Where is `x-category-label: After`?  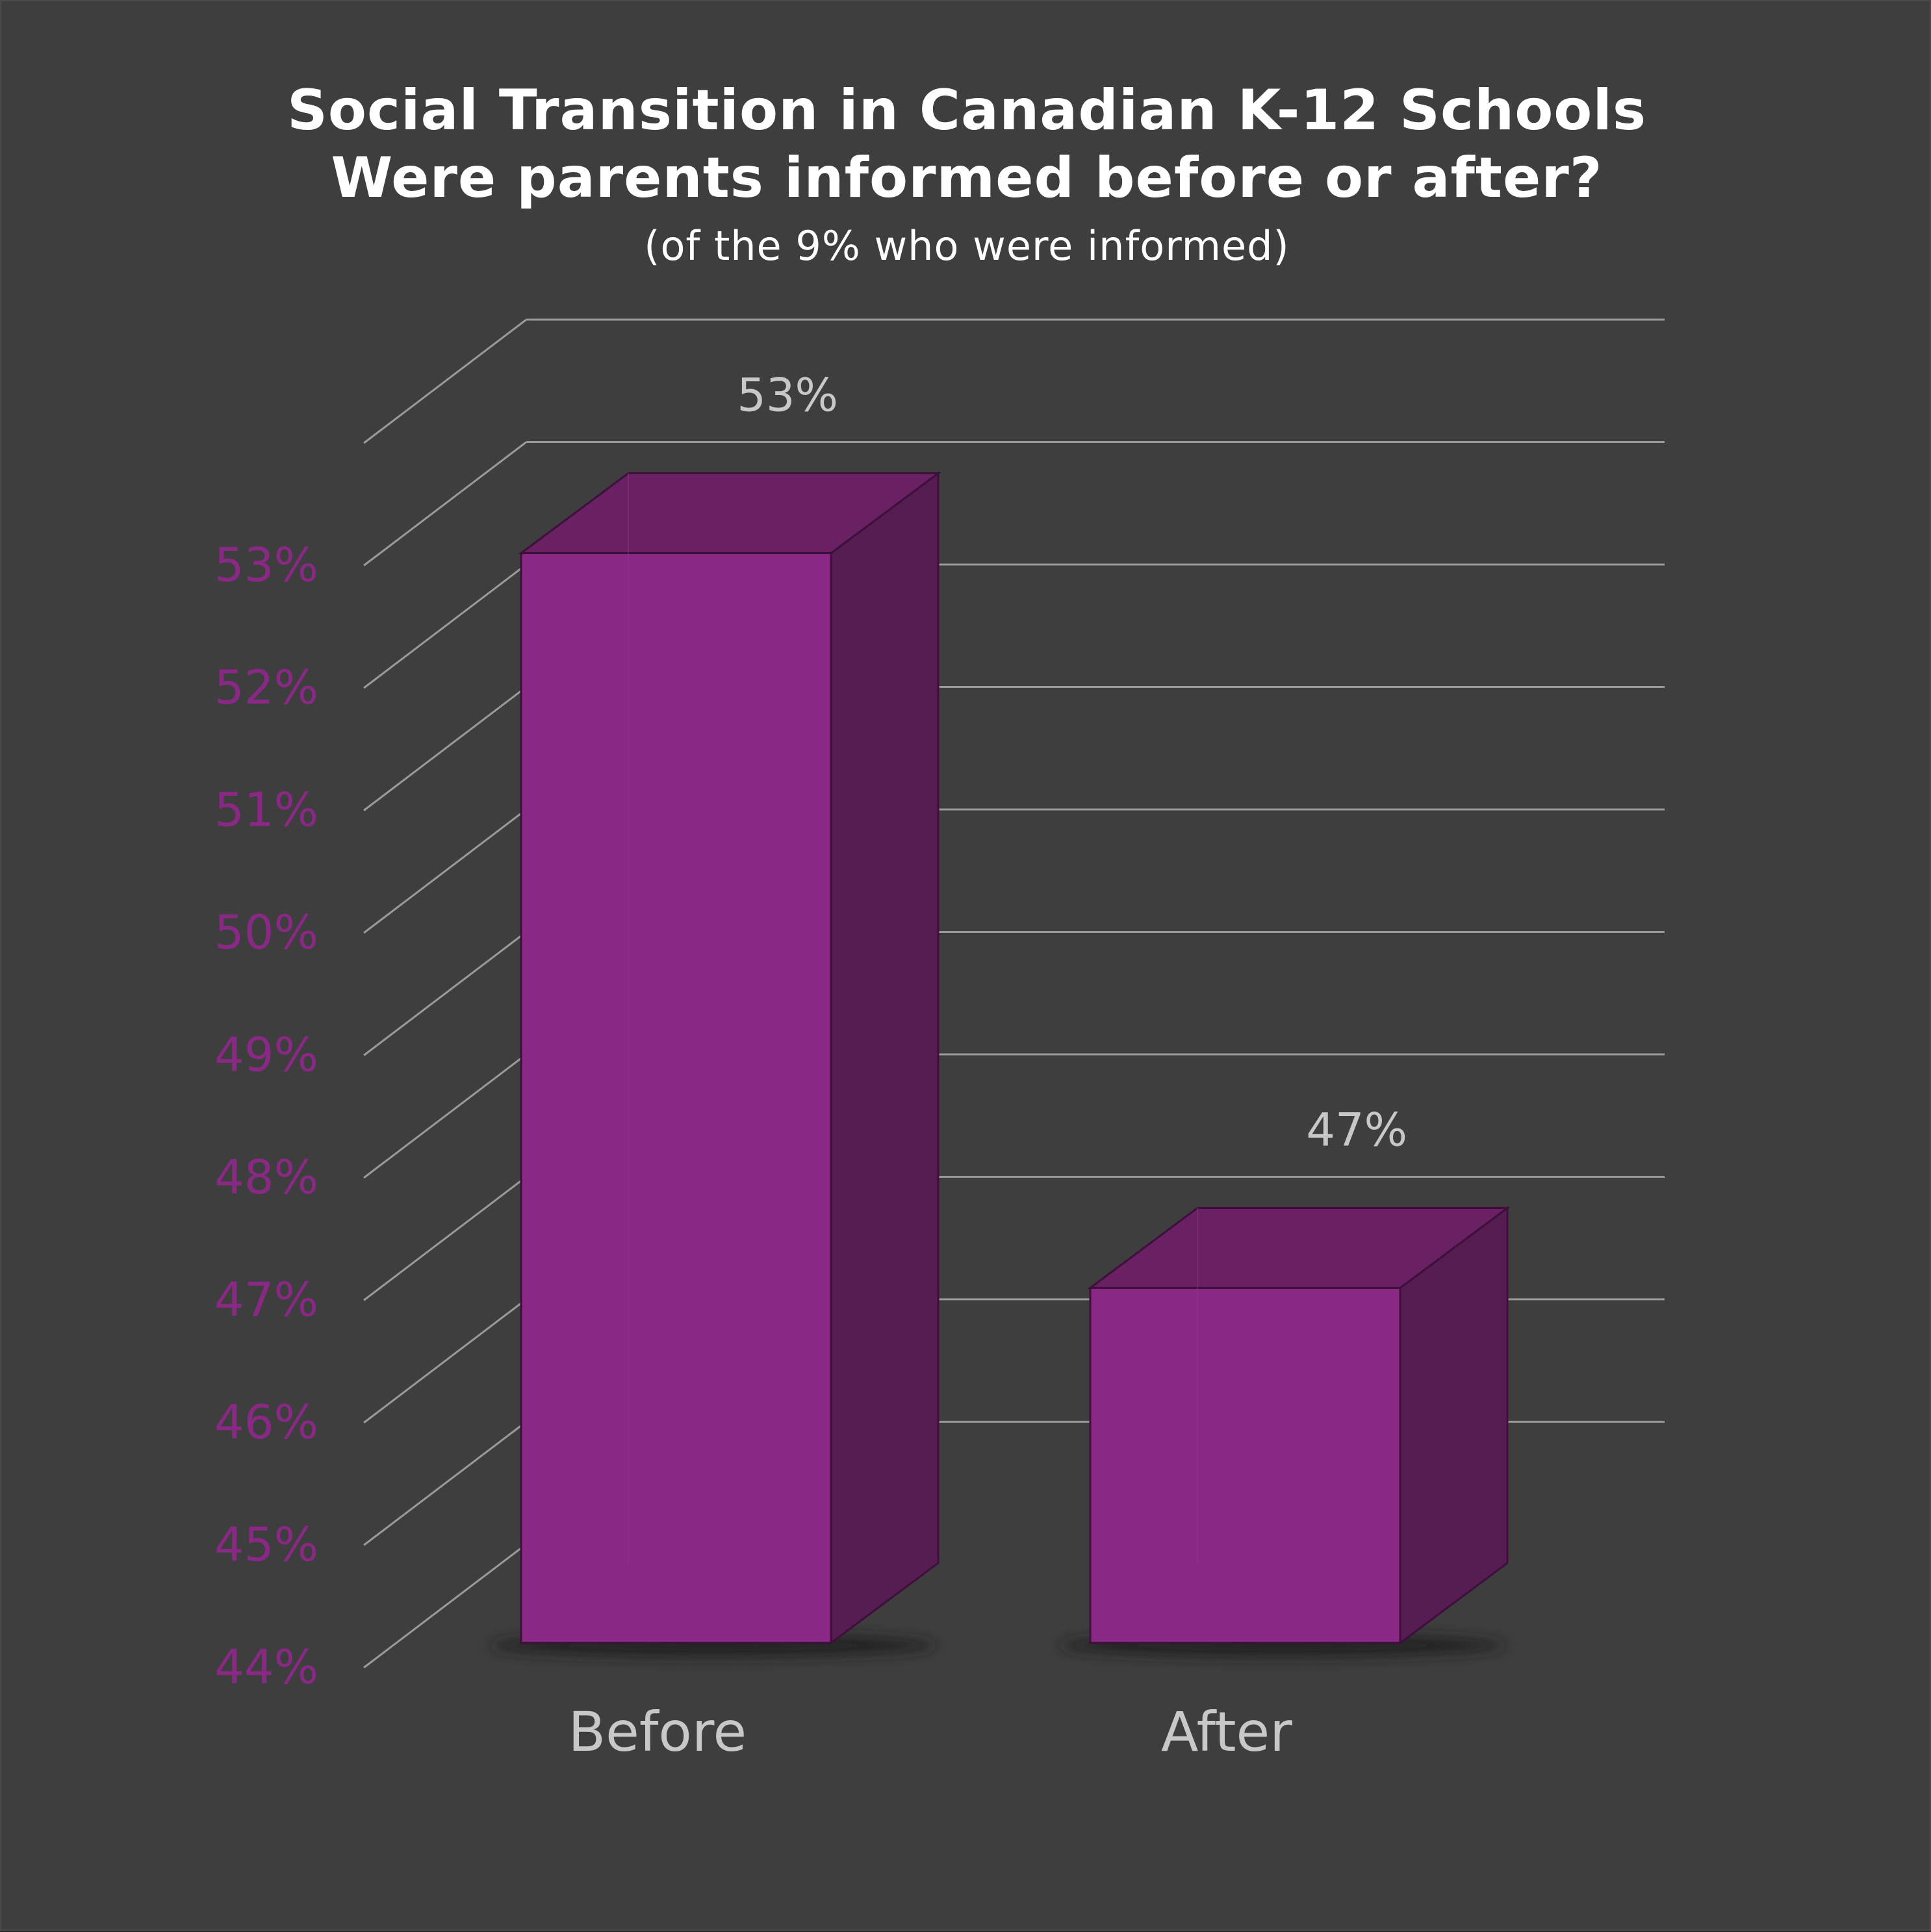 x-category-label: After is located at coordinates (1226, 1732).